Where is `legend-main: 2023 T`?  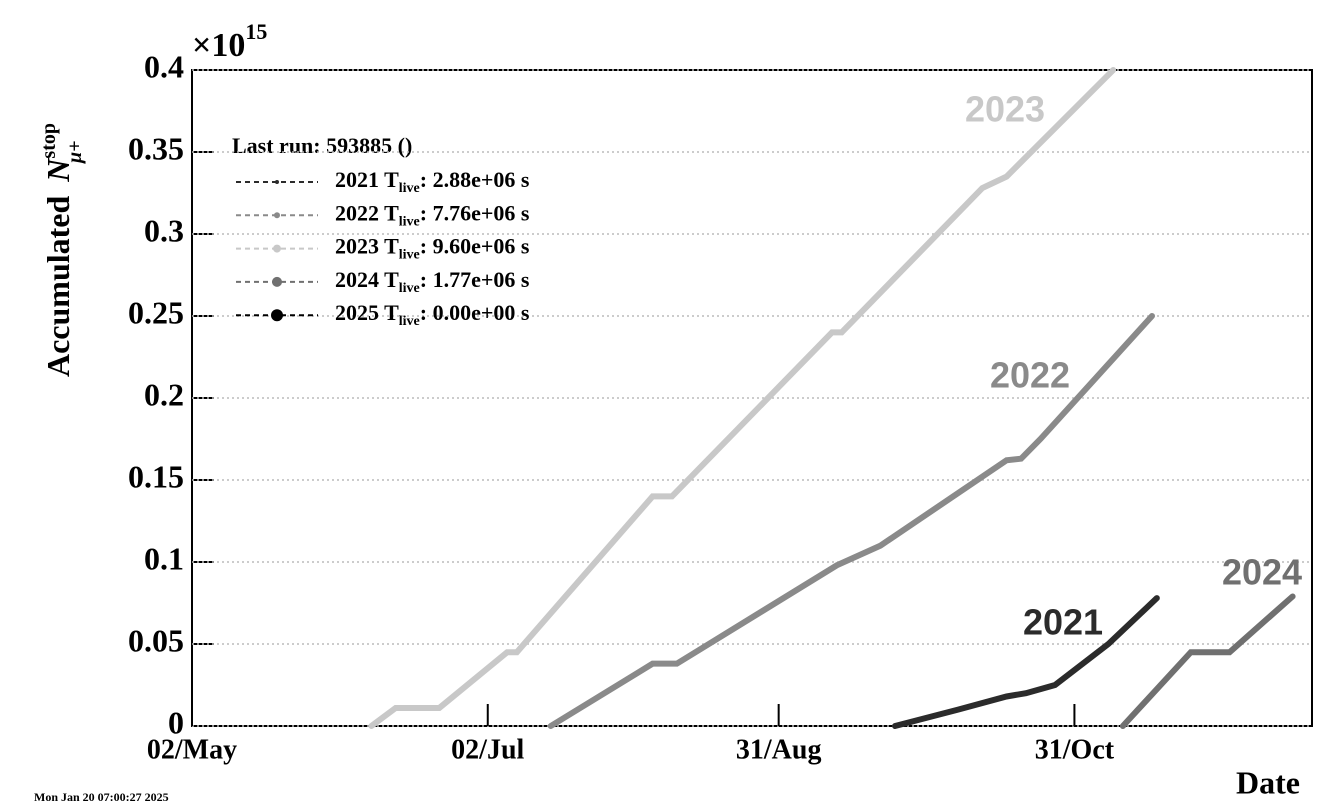 legend-main: 2023 T is located at coordinates (367, 246).